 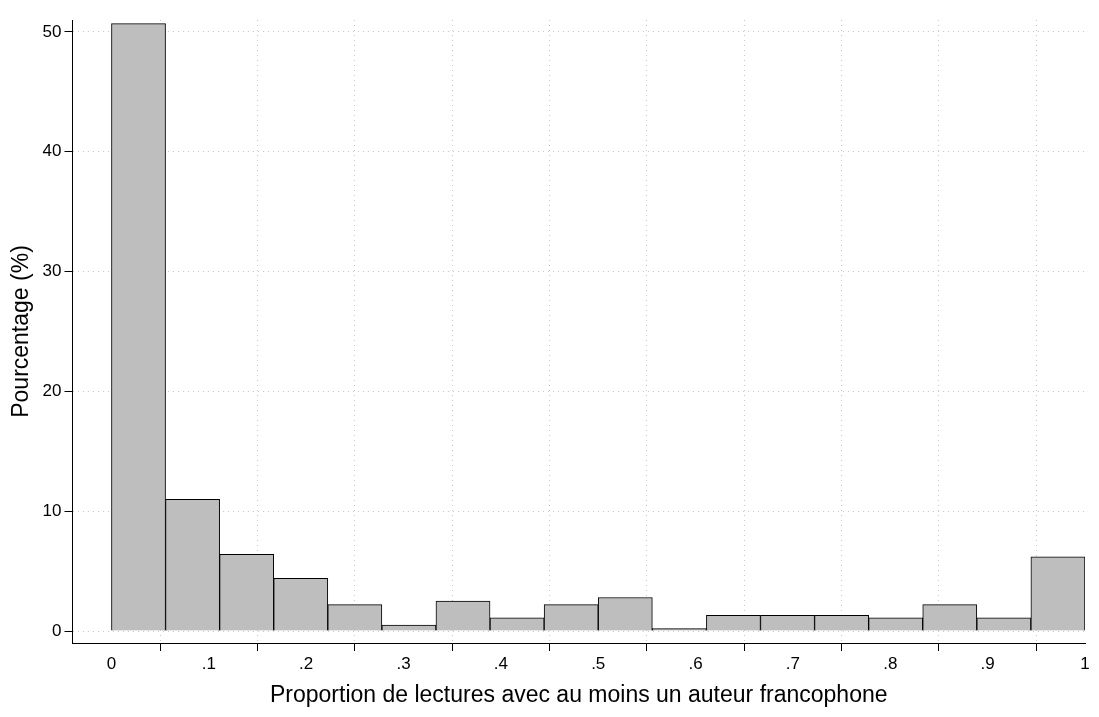 What do you see at coordinates (1085, 663) in the screenshot?
I see `x-tick-label: 1` at bounding box center [1085, 663].